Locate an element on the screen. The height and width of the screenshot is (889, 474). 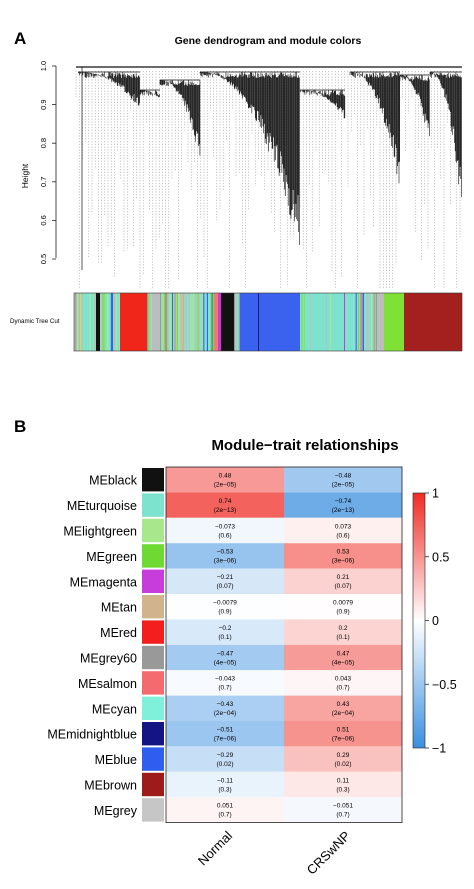
cell-pvalue-label: (4e−05) is located at coordinates (225, 662).